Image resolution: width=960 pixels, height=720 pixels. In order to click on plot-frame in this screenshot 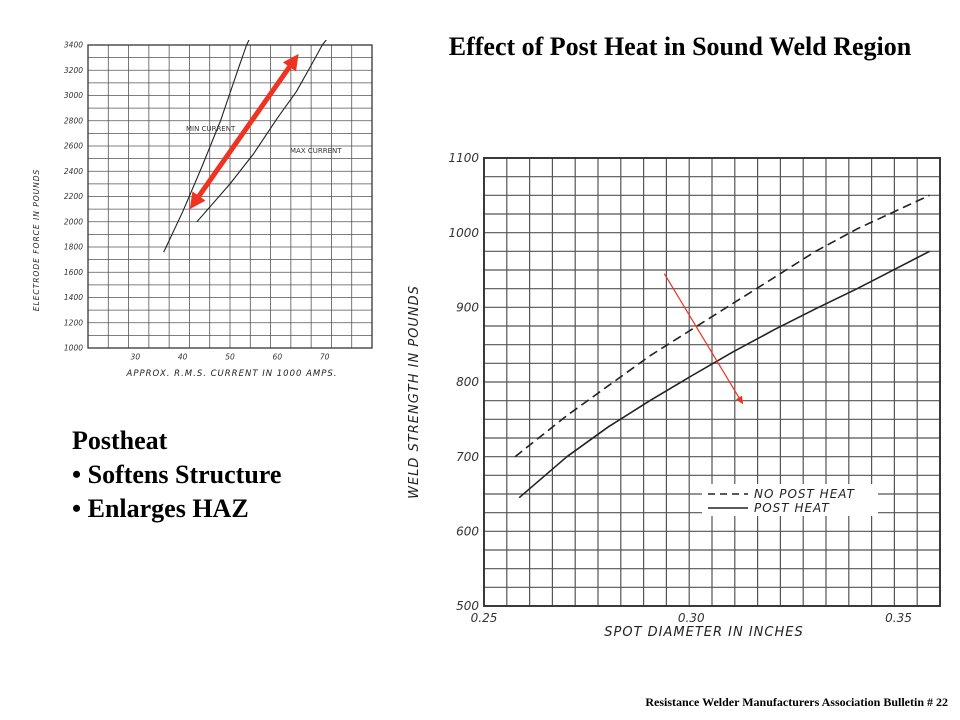, I will do `click(230, 196)`.